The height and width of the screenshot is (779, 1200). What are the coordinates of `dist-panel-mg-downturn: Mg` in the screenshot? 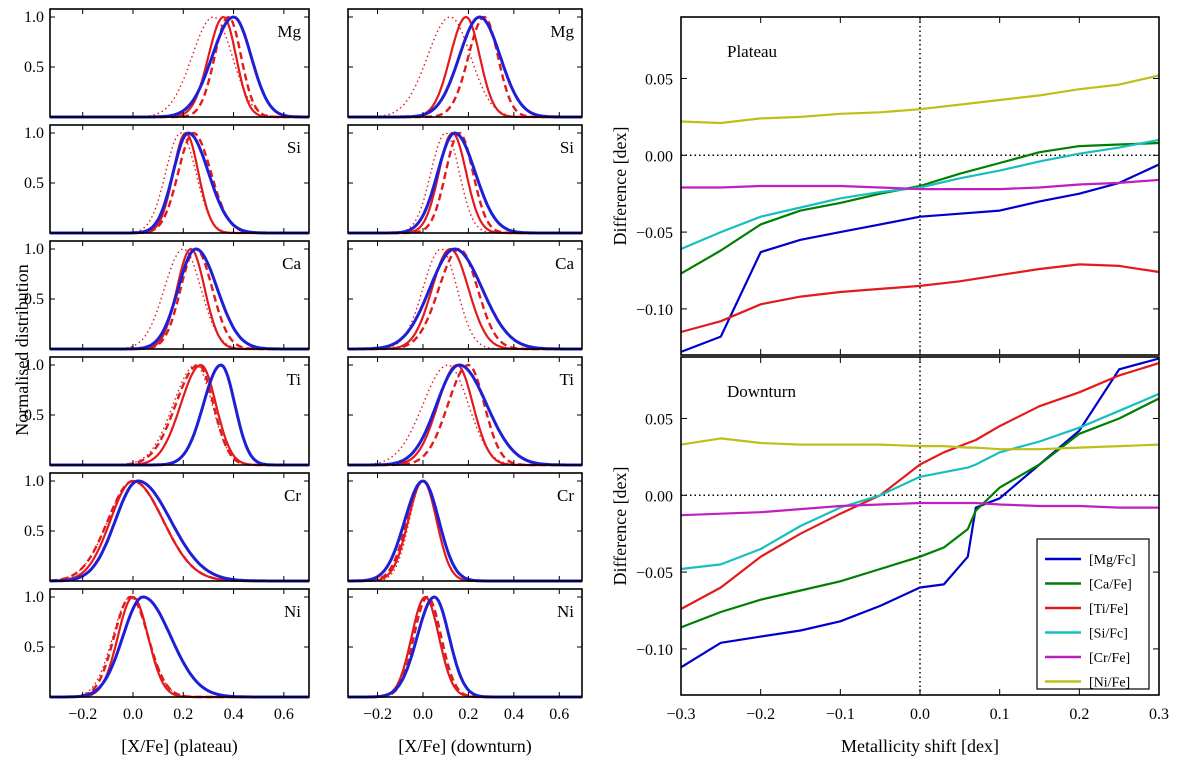 It's located at (465, 63).